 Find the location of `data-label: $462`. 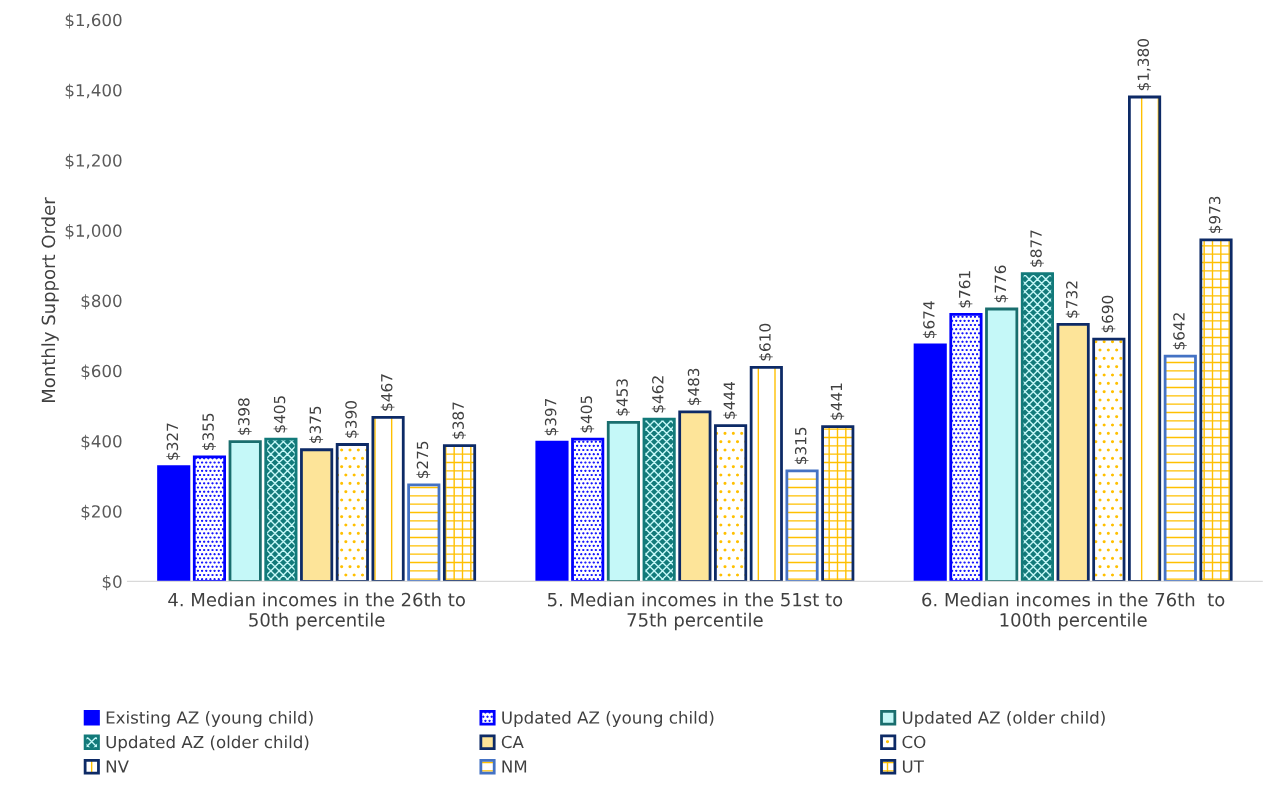

data-label: $462 is located at coordinates (658, 394).